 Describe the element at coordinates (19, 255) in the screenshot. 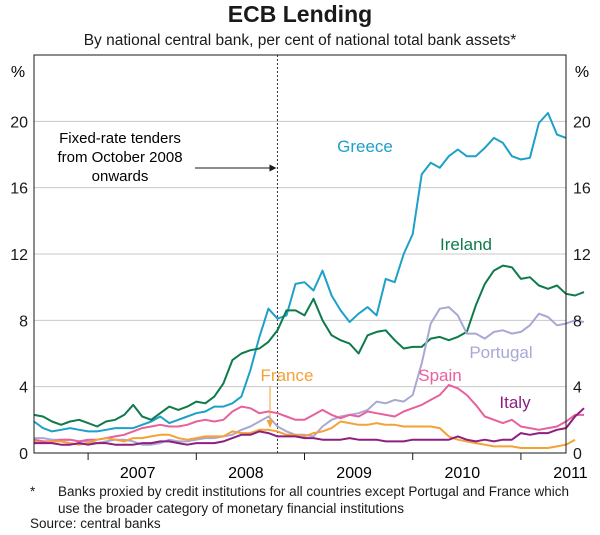

I see `y-tick-label-left: 12` at that location.